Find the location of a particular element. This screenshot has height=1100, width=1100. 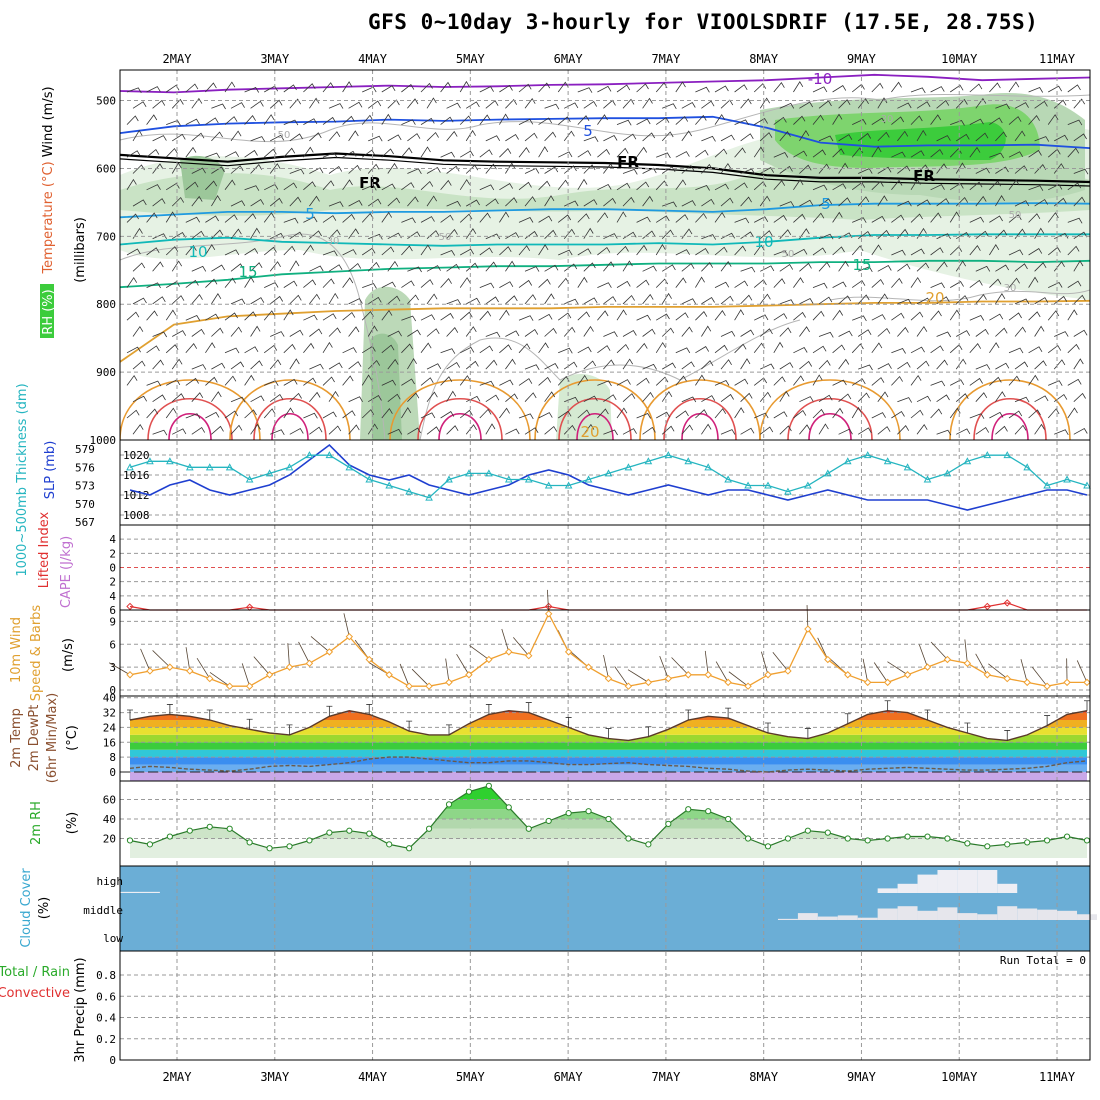

precip-tick-label: 0.8 is located at coordinates (106, 975).